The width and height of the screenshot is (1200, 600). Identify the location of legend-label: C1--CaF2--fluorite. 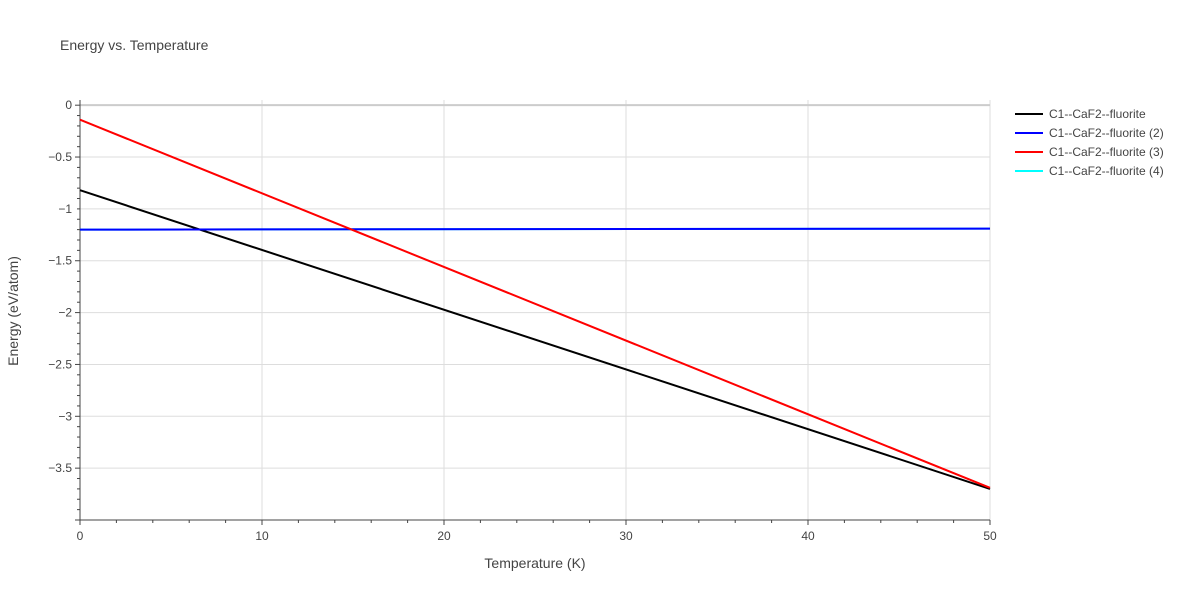
(1097, 114).